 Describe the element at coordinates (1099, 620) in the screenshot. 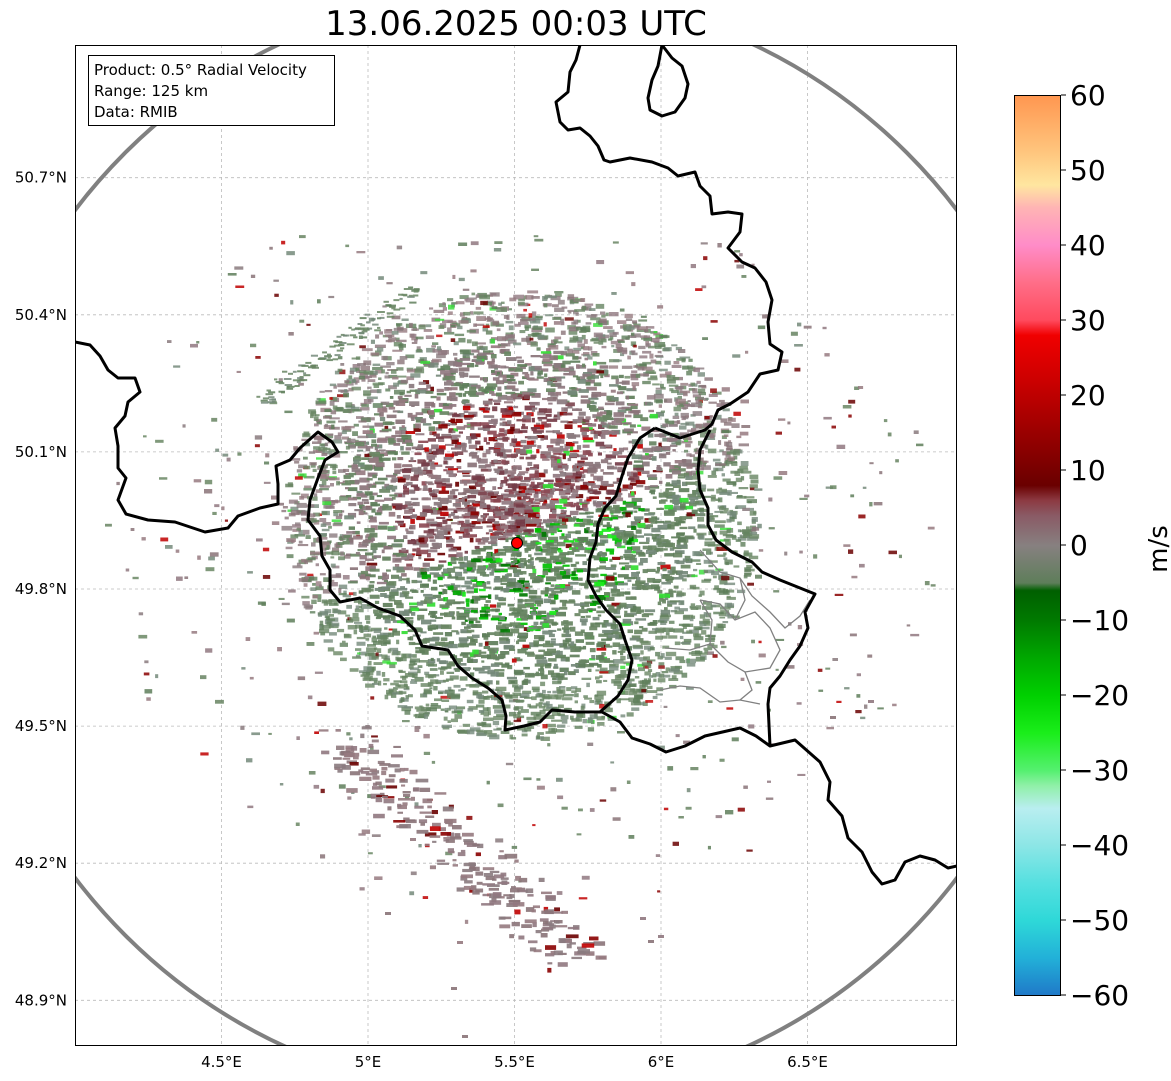

I see `colorbar-tick-label: −10` at that location.